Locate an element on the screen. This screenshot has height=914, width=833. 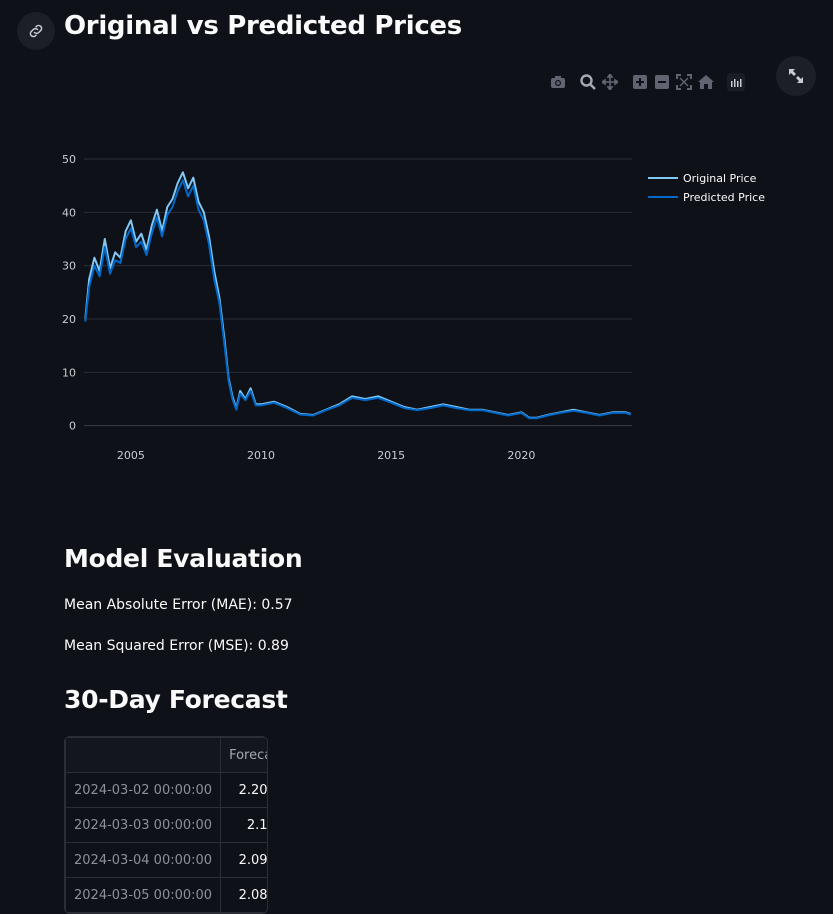
home-icon is located at coordinates (706, 82).